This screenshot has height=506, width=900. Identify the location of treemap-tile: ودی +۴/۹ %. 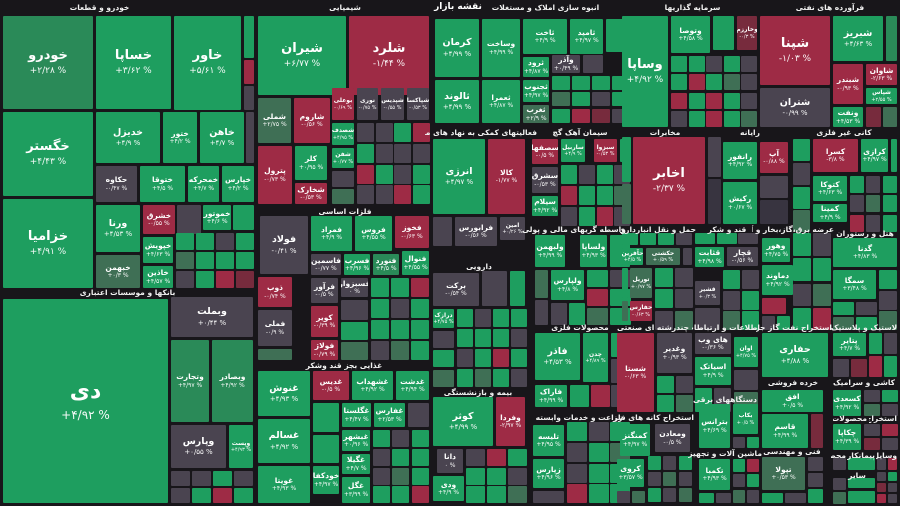
(448, 488).